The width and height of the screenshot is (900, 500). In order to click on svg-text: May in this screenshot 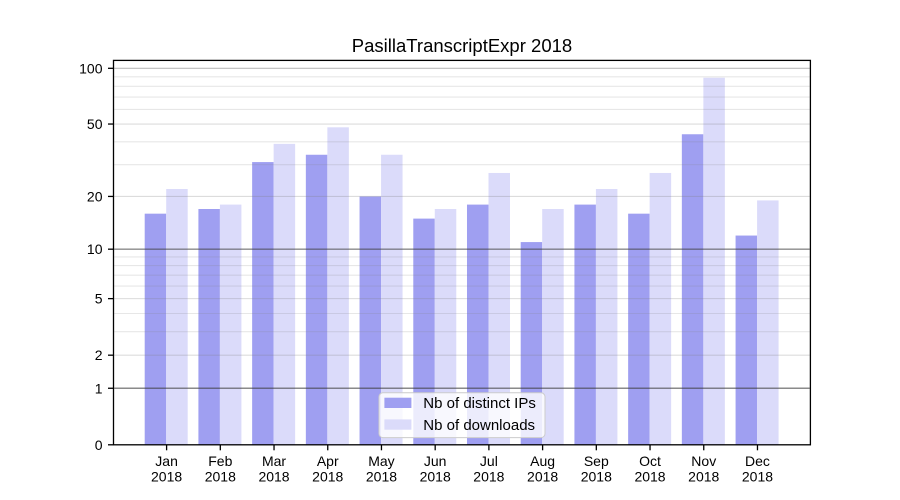, I will do `click(381, 461)`.